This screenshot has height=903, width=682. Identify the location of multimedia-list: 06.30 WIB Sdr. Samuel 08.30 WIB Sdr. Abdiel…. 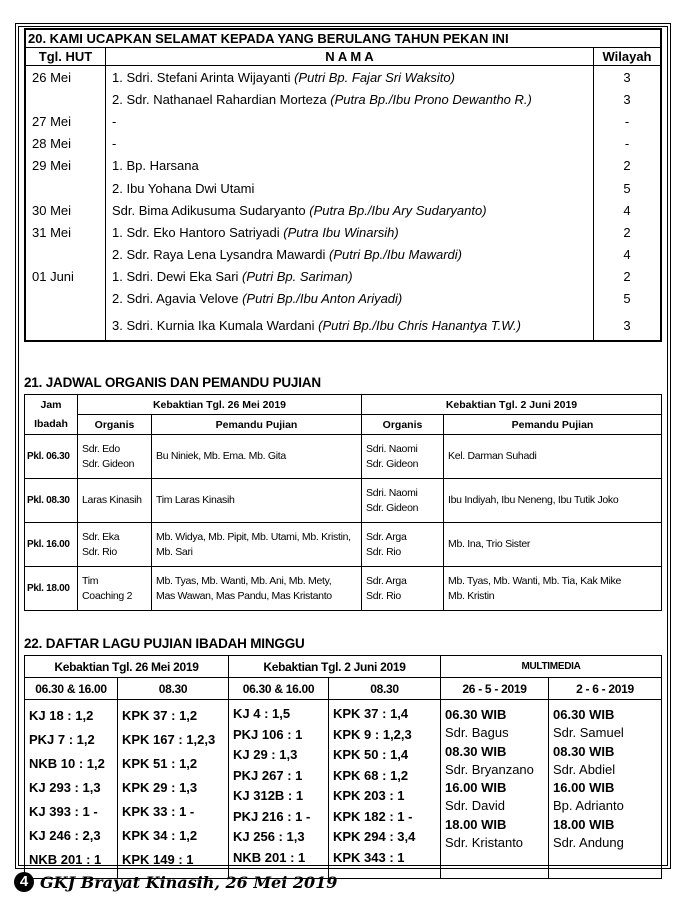
(605, 789).